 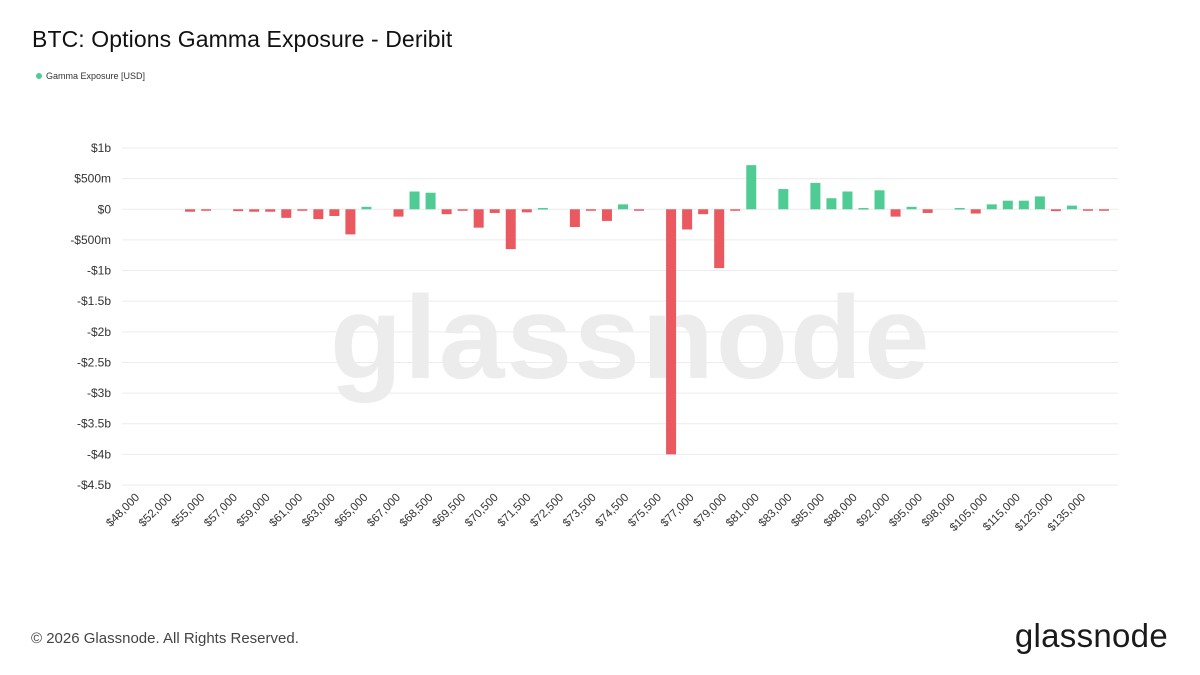 I want to click on x-tick-label: $70,500, so click(x=482, y=511).